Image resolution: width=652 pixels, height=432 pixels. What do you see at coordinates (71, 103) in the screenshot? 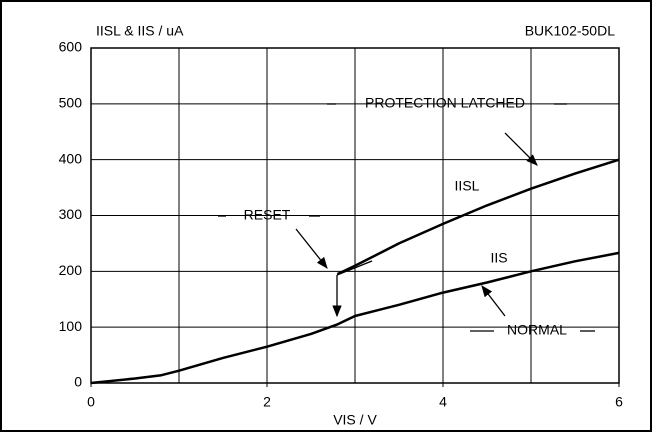
I see `y-tick-label: 500` at bounding box center [71, 103].